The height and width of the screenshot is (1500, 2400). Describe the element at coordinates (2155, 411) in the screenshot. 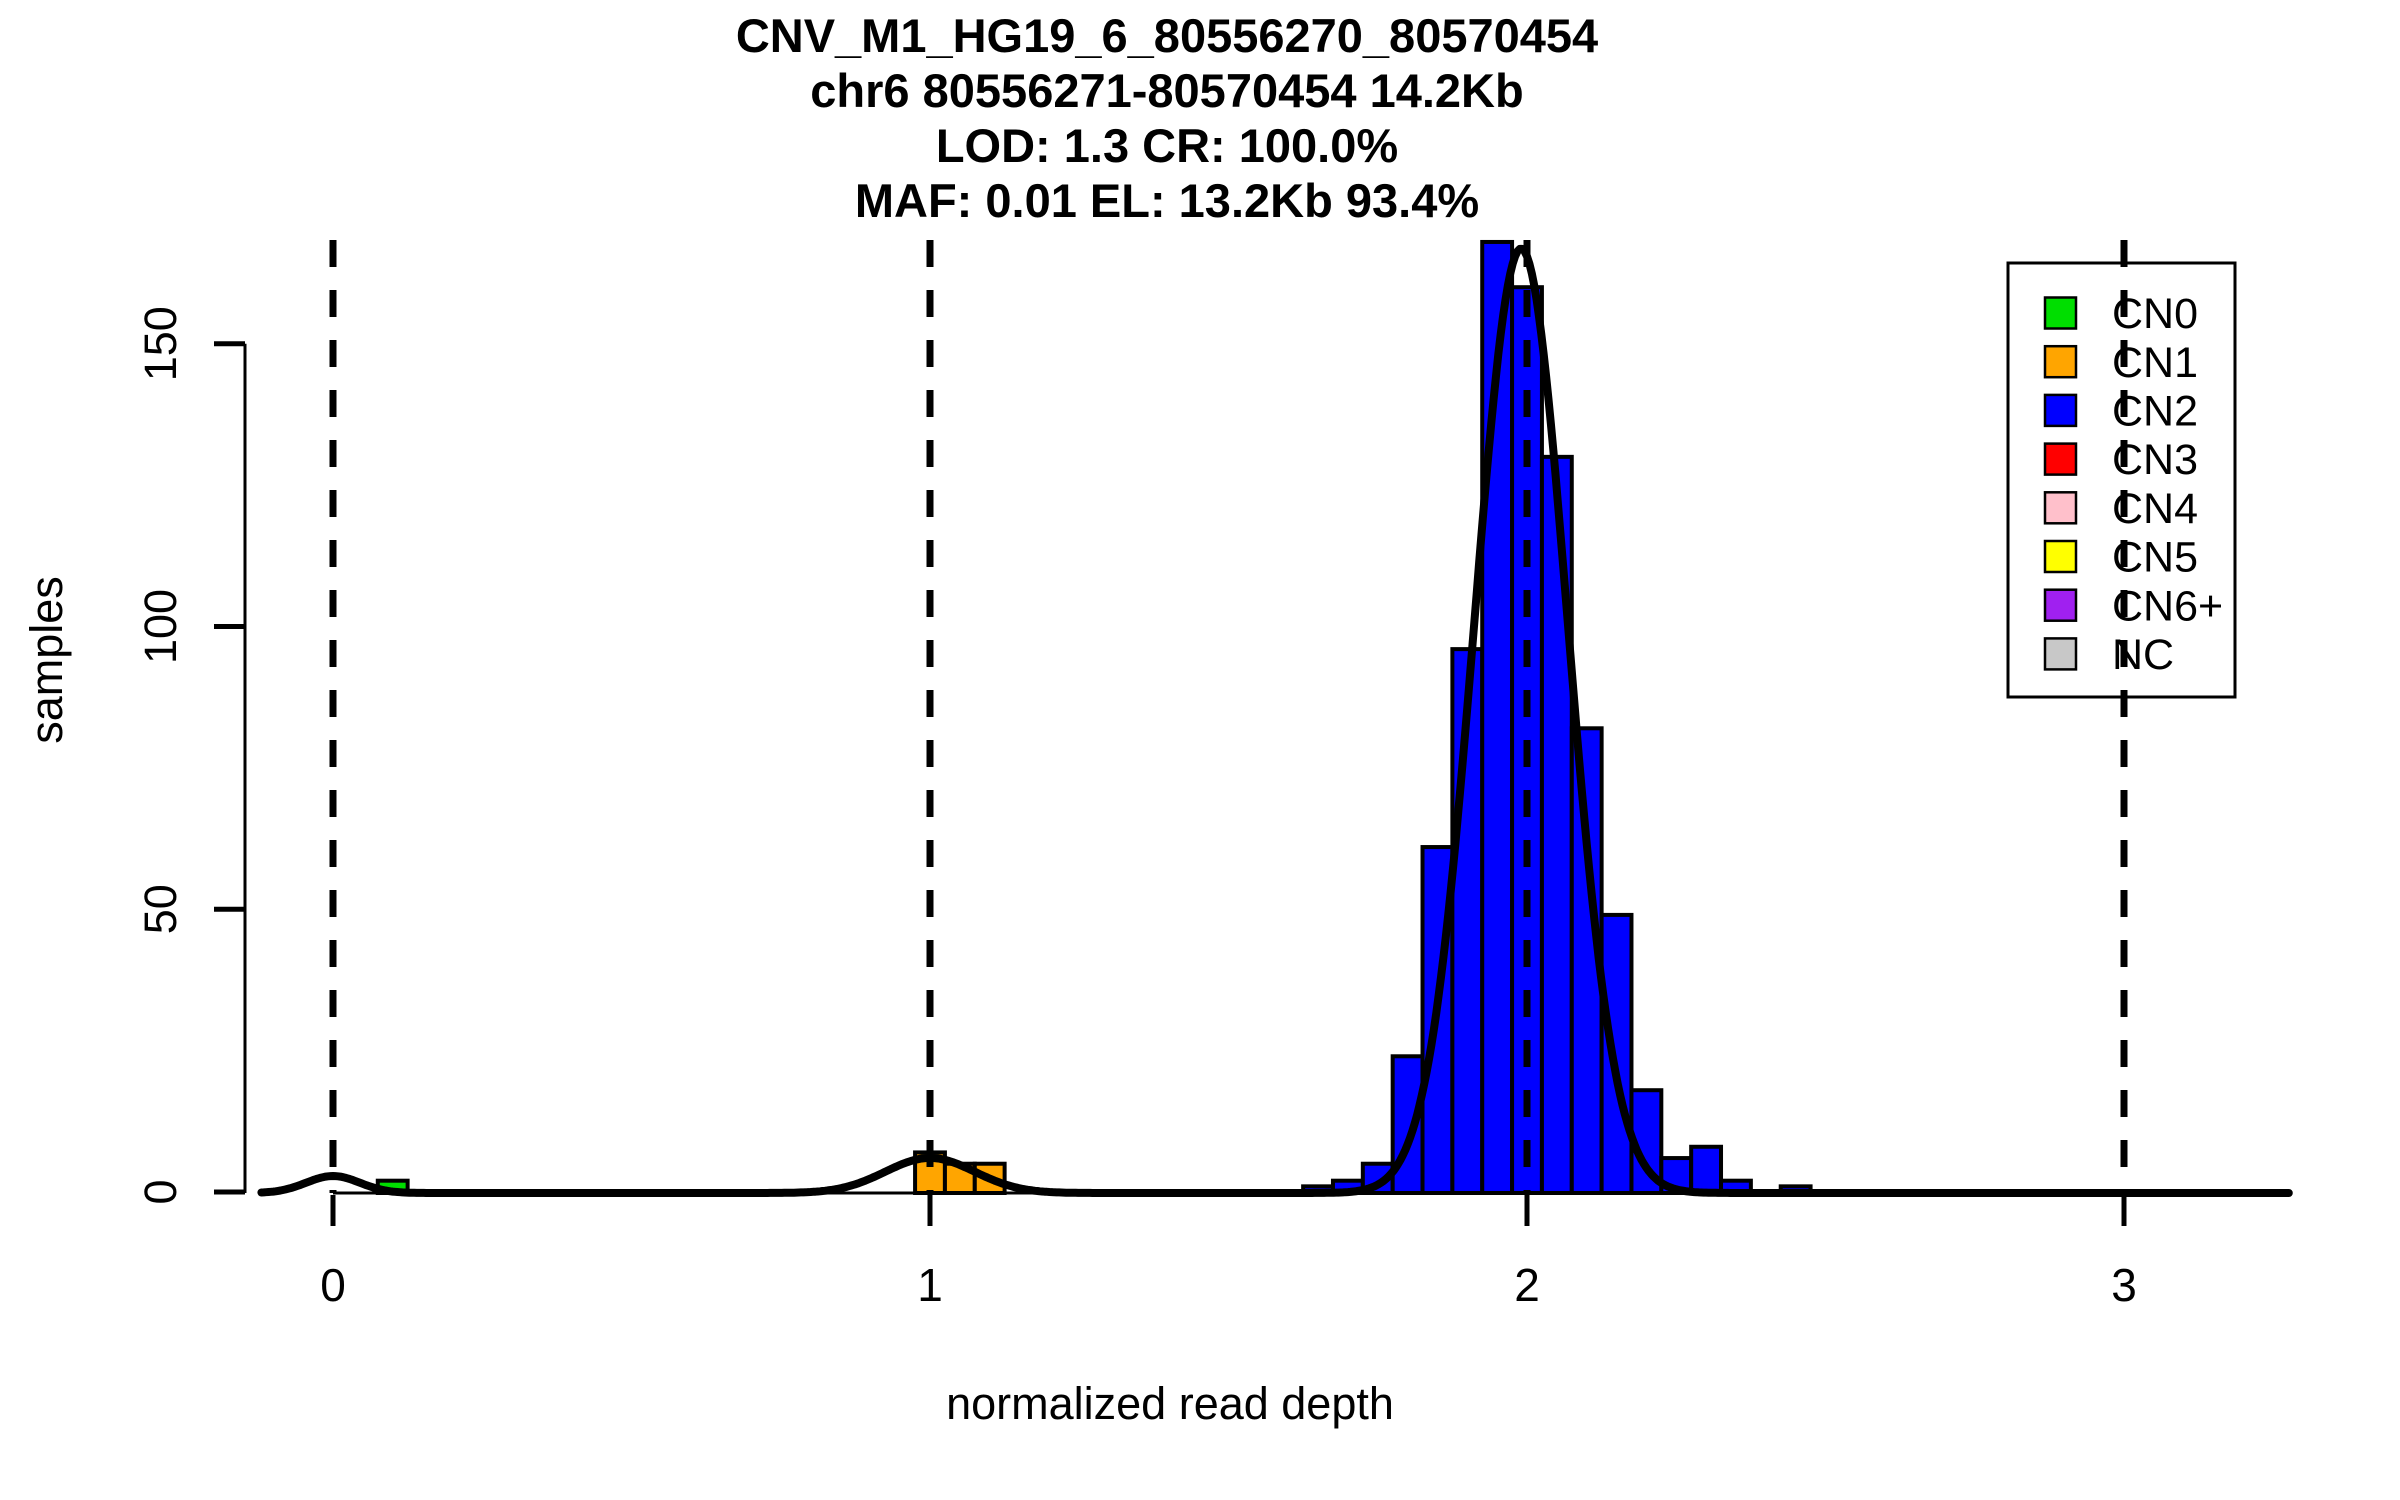

I see `legend-label-cn2: CN2` at that location.